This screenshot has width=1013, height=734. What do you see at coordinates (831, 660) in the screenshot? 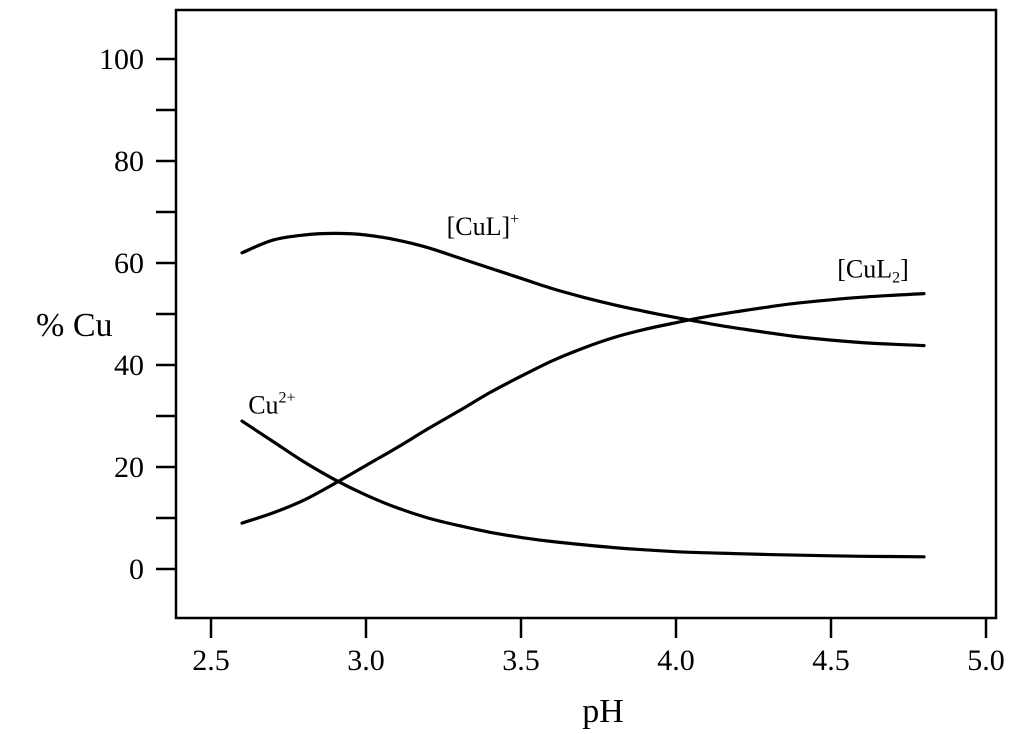
I see `x-tick-label: 4.5` at bounding box center [831, 660].